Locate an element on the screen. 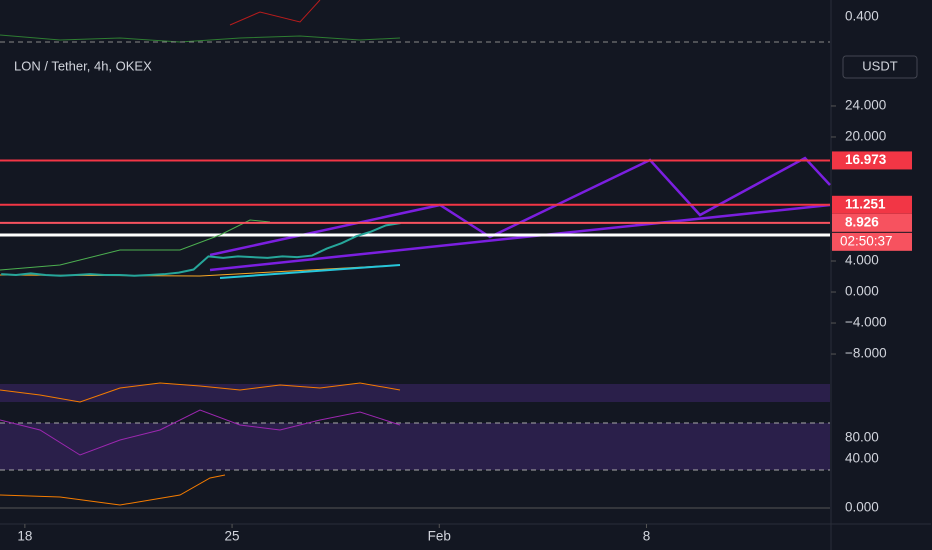 This screenshot has height=550, width=932. x-tick-label: 8 is located at coordinates (647, 536).